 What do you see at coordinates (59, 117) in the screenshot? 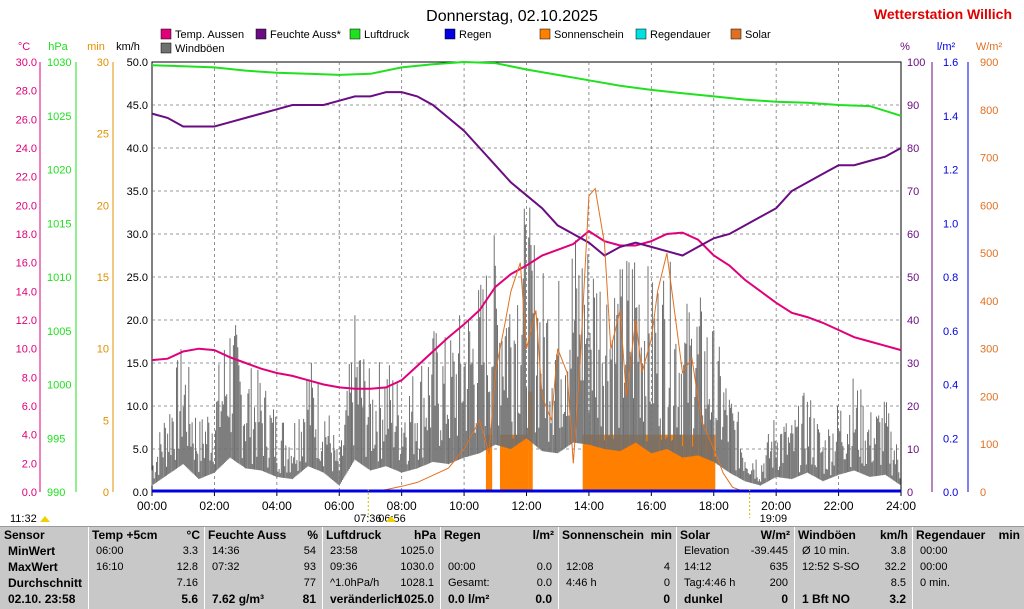
I see `pressure-axis-label: 1025` at bounding box center [59, 117].